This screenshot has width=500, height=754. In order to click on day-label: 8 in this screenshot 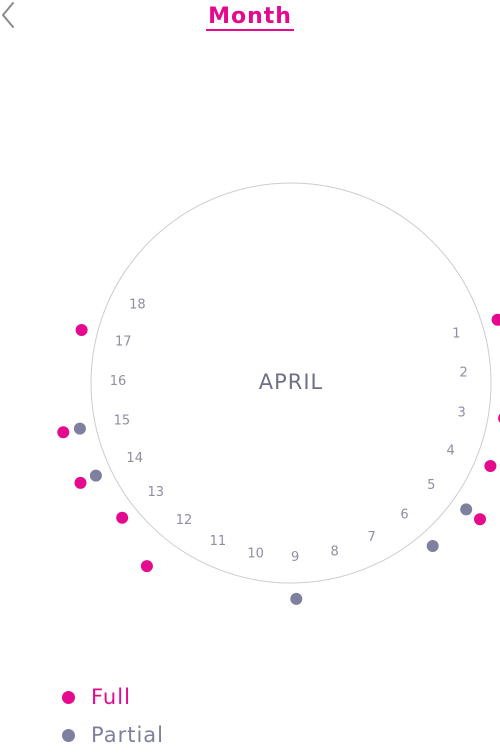, I will do `click(334, 551)`.